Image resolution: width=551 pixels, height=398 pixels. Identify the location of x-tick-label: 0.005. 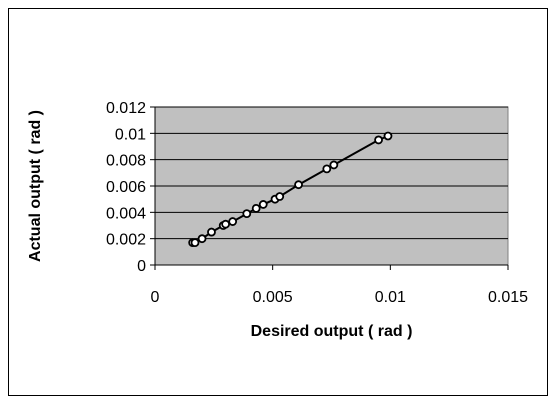
(273, 297).